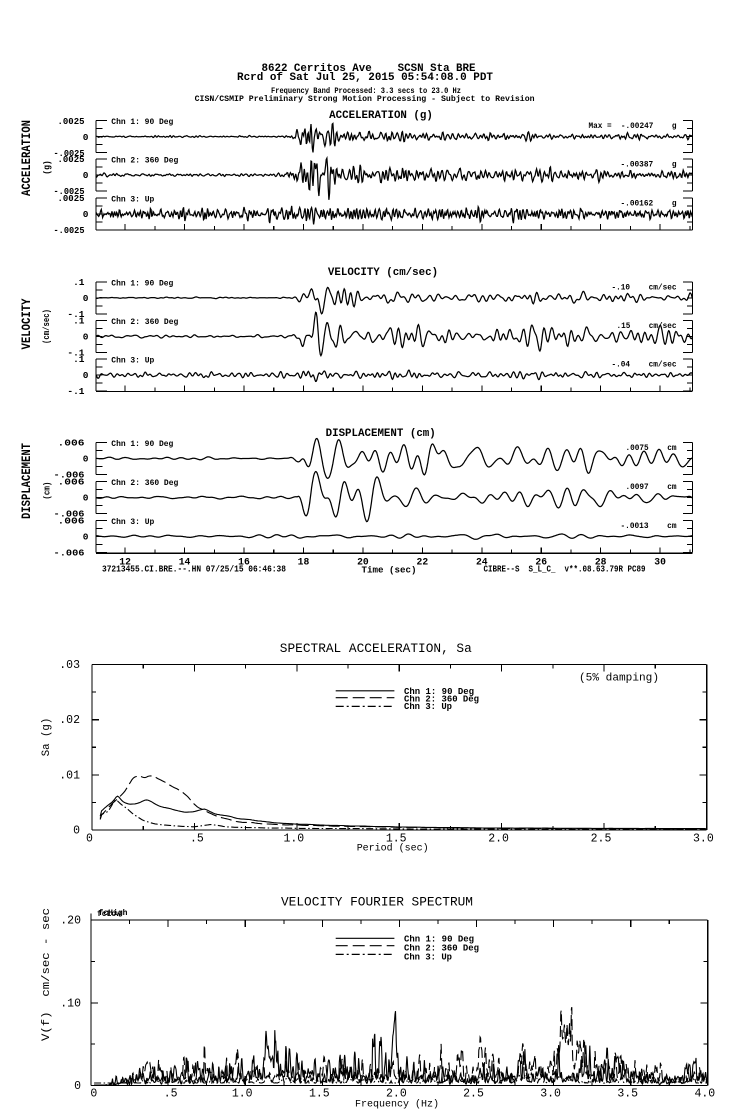 The width and height of the screenshot is (739, 1115). Describe the element at coordinates (26, 481) in the screenshot. I see `svg-text: DISPLACEMENT` at that location.